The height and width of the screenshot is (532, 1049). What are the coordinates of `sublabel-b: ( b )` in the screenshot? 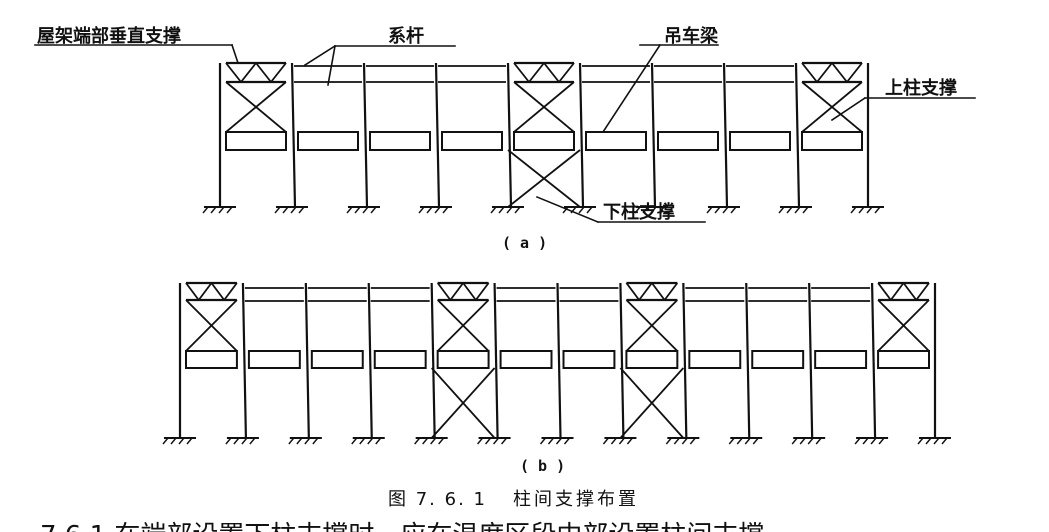 It's located at (542, 466).